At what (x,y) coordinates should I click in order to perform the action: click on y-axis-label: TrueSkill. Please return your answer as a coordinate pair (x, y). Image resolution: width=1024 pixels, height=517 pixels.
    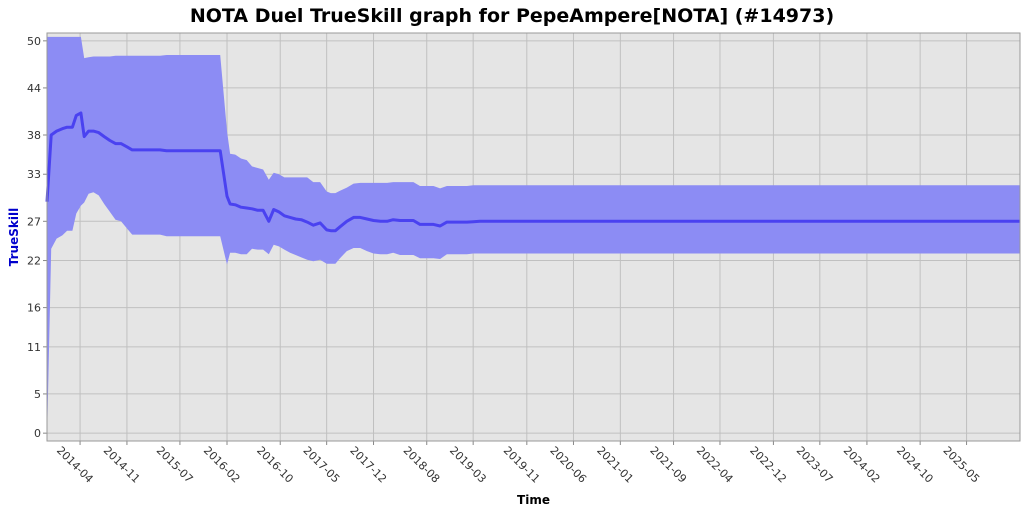
    Looking at the image, I should click on (14, 237).